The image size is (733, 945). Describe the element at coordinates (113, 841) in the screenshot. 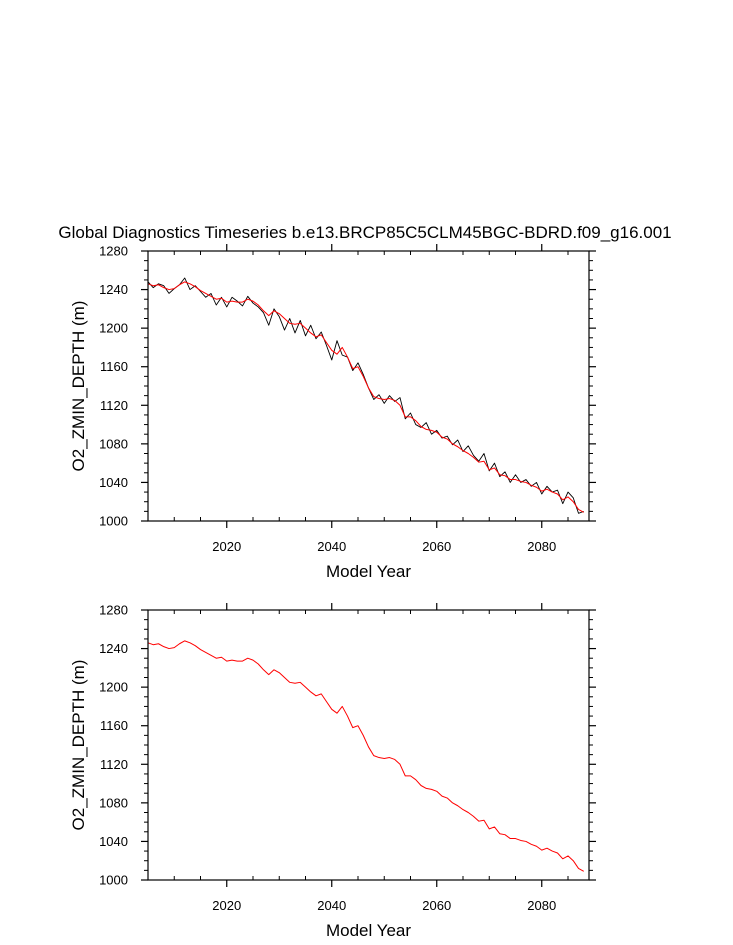

I see `bottom-y-tick-label: 1040` at that location.